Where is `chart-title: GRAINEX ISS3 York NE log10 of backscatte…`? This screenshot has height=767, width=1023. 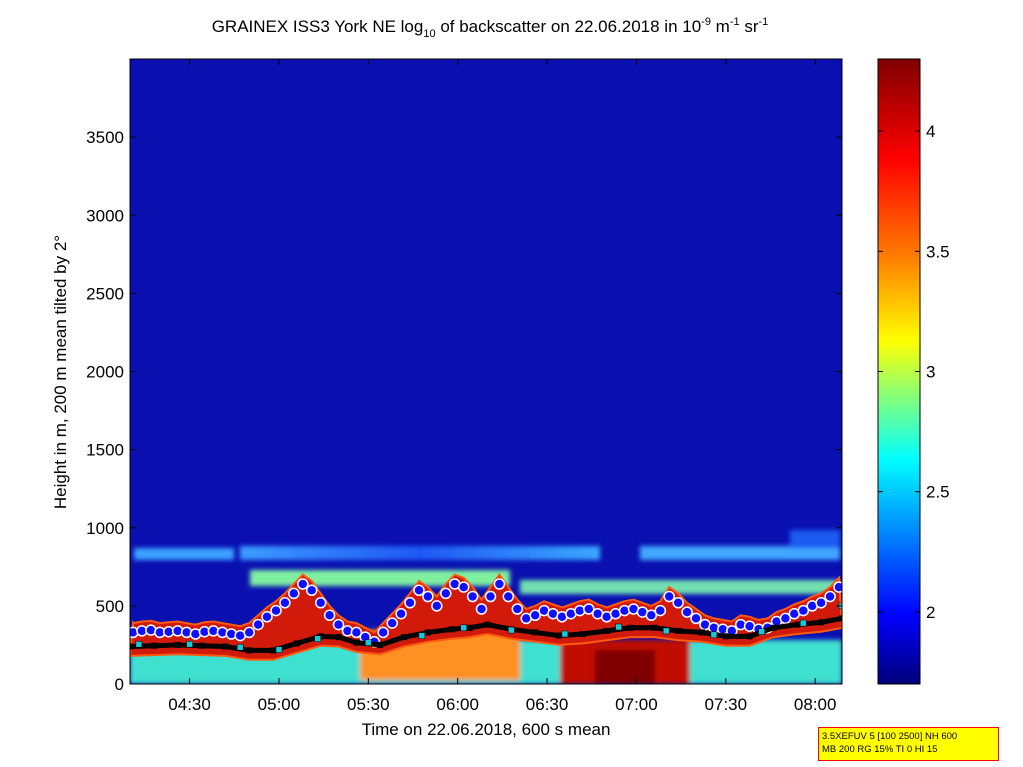 chart-title: GRAINEX ISS3 York NE log10 of backscatte… is located at coordinates (490, 28).